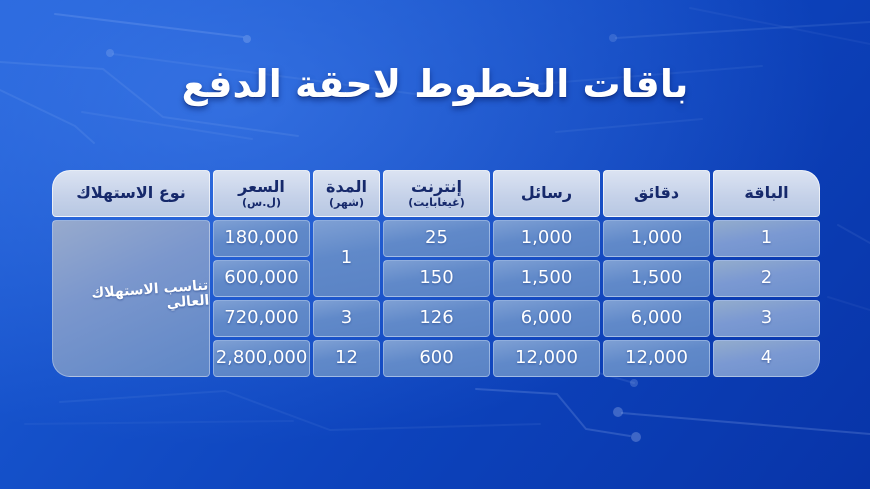  I want to click on column-header-minutes-label: دقائق, so click(656, 193).